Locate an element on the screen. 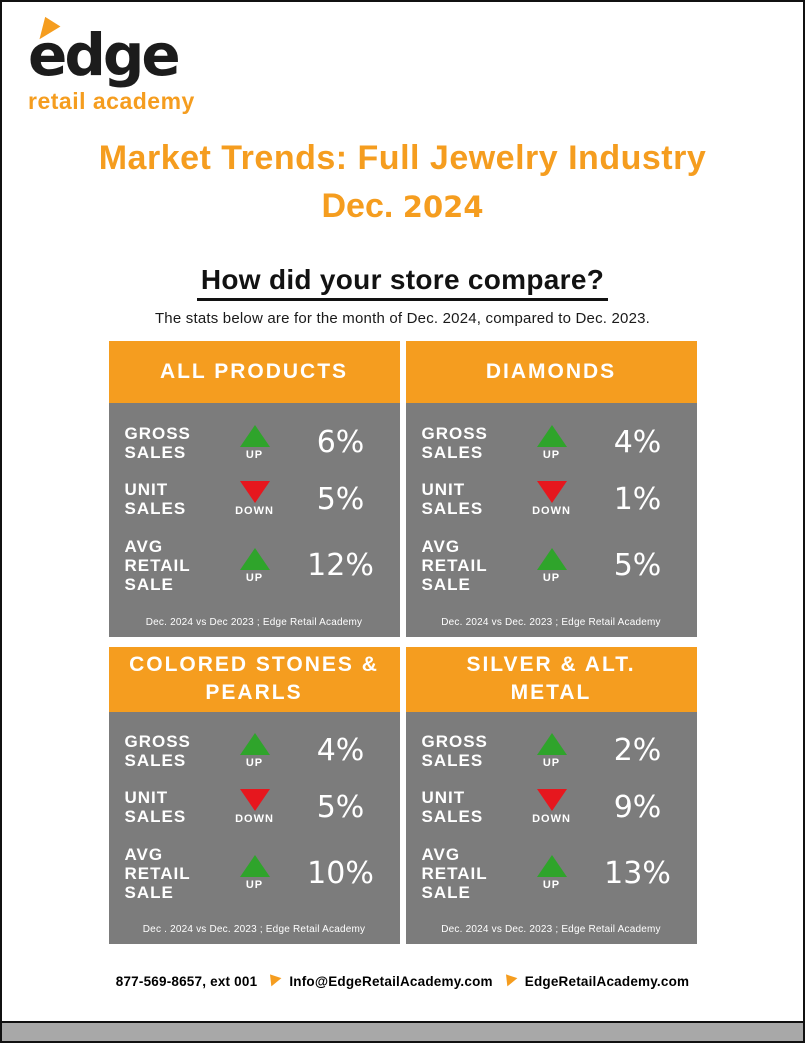  contact-email-link: Info@EdgeRetailAcademy.com is located at coordinates (391, 981).